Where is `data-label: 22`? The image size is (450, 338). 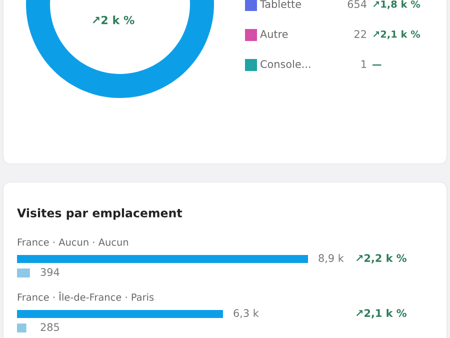 data-label: 22 is located at coordinates (360, 34).